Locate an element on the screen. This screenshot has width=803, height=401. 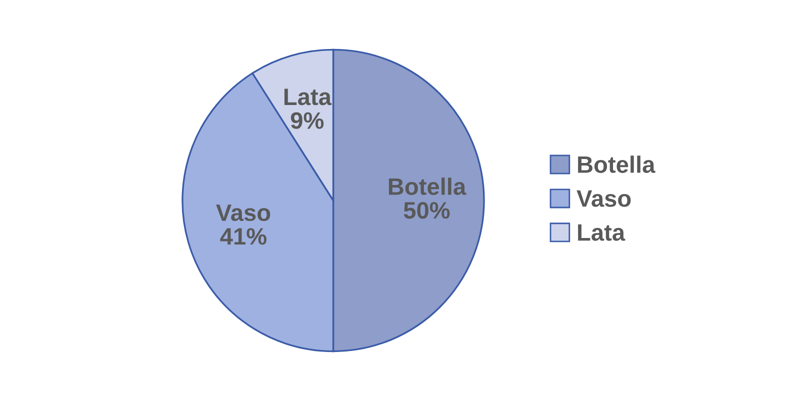
data-label: Vaso 41% is located at coordinates (243, 224).